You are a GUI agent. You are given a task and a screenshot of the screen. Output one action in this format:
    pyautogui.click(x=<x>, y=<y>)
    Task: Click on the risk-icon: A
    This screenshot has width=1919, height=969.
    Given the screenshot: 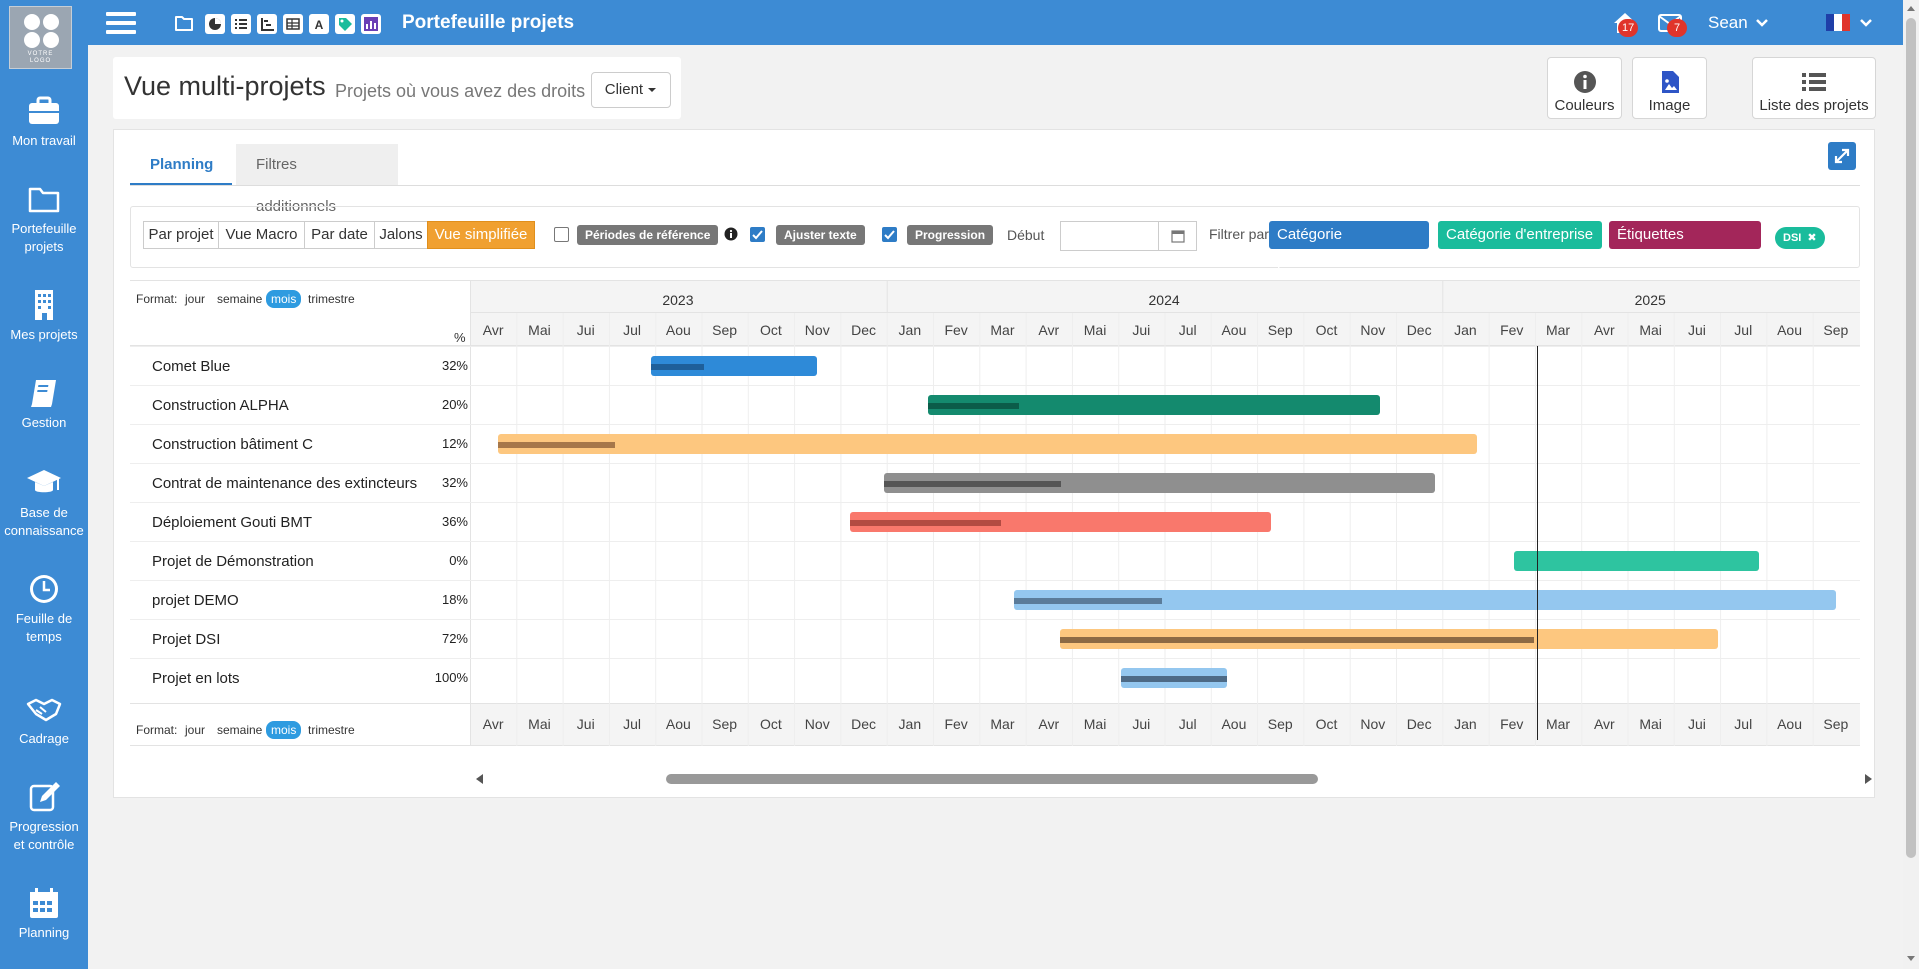 What is the action you would take?
    pyautogui.click(x=319, y=24)
    